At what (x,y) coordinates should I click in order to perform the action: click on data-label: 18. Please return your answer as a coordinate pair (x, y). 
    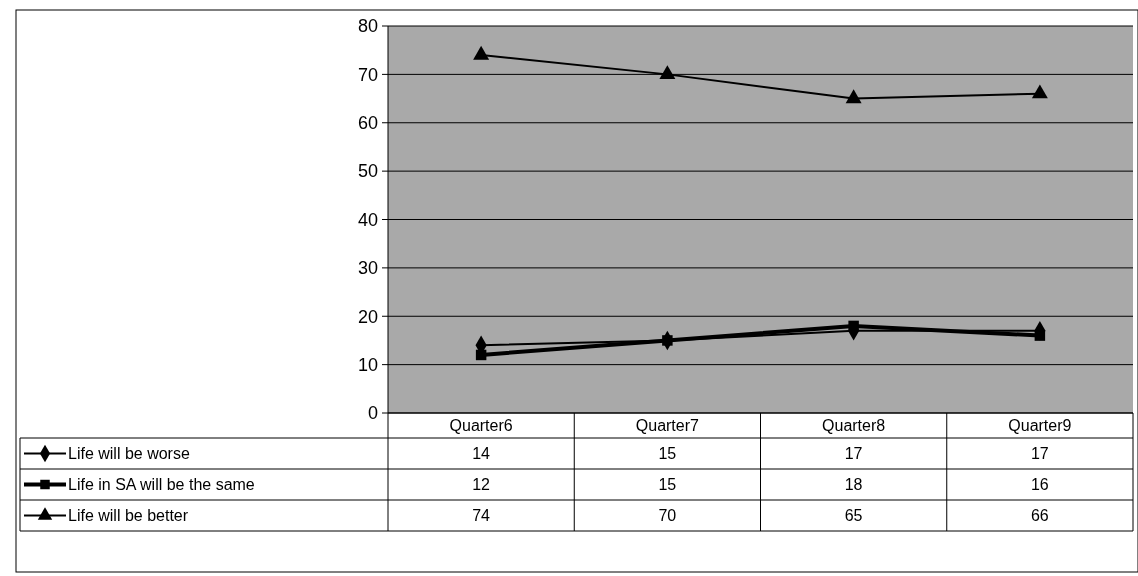
    Looking at the image, I should click on (853, 485).